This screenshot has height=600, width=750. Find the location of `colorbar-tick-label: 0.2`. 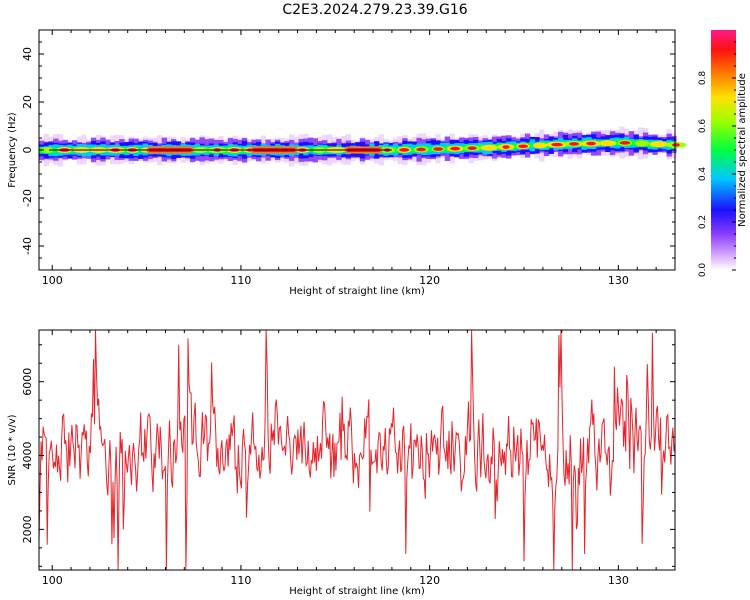

colorbar-tick-label: 0.2 is located at coordinates (703, 222).